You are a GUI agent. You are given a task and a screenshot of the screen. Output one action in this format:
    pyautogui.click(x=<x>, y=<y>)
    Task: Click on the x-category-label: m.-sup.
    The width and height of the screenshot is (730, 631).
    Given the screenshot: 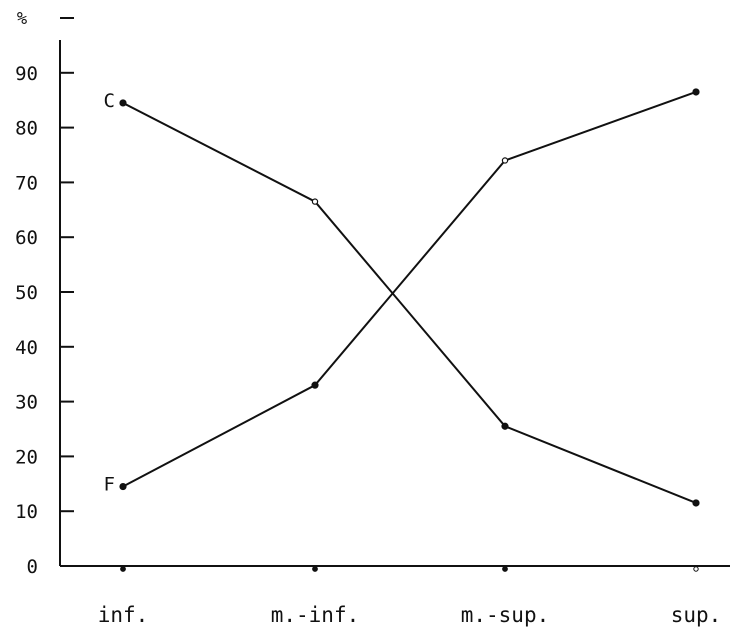 What is the action you would take?
    pyautogui.click(x=505, y=615)
    